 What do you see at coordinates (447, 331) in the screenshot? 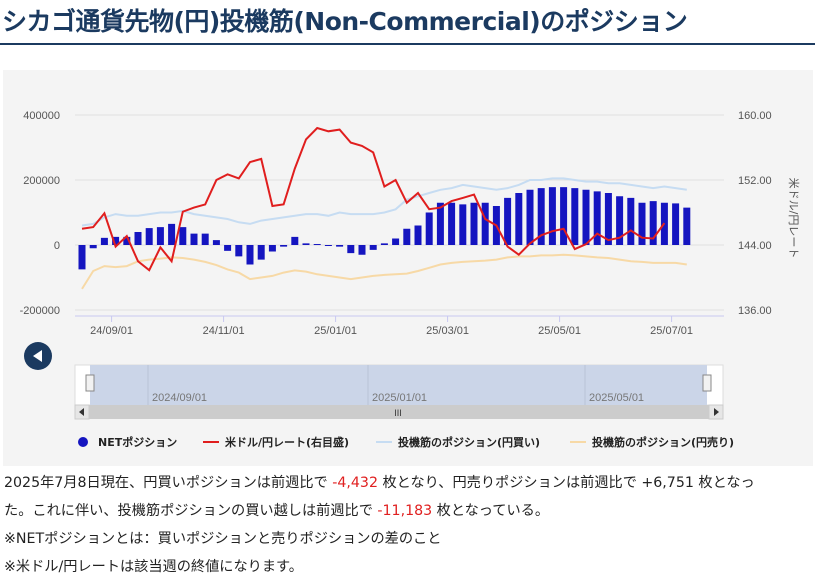
I see `x-tick-label: 25/03/01` at bounding box center [447, 331].